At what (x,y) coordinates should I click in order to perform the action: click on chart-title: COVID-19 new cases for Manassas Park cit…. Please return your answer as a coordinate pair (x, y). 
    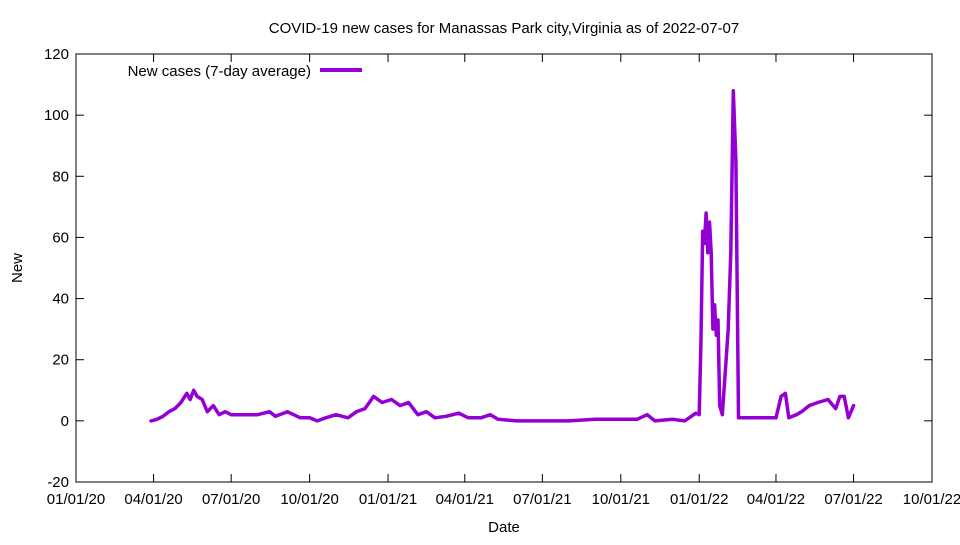
    Looking at the image, I should click on (504, 28).